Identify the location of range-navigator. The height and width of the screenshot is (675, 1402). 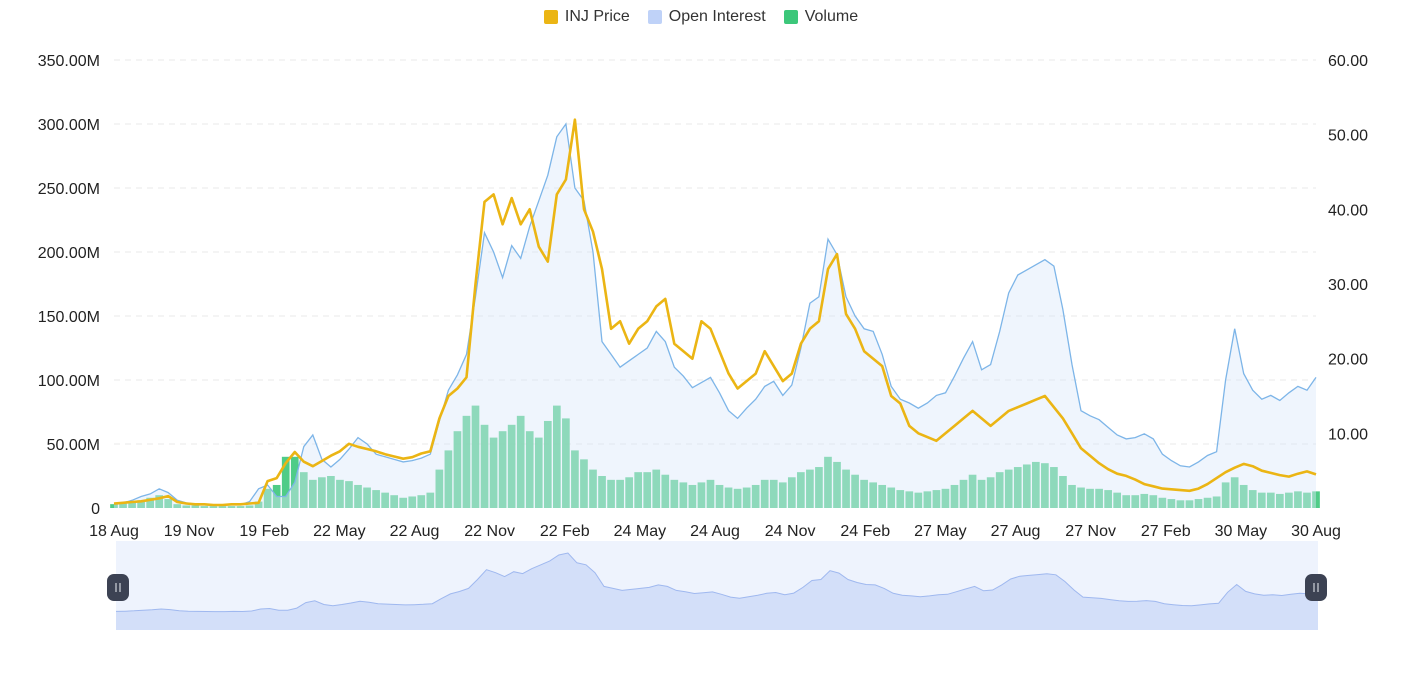
(717, 585).